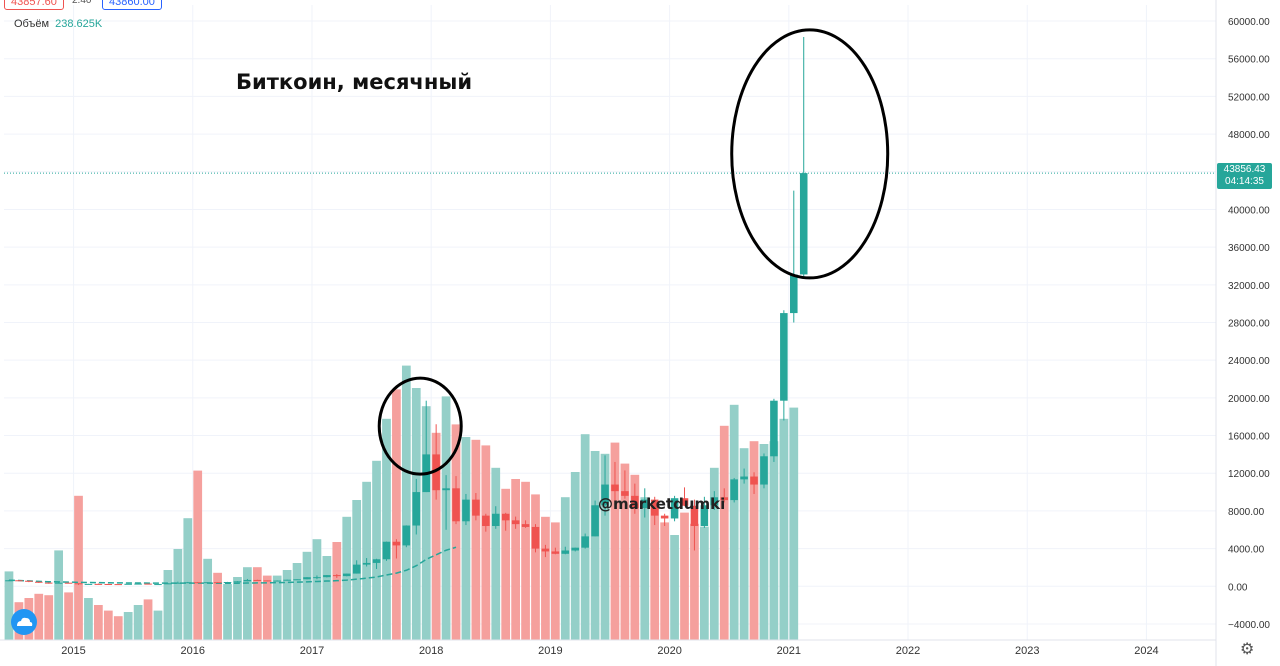  I want to click on ask-price: 43860.00, so click(132, 5).